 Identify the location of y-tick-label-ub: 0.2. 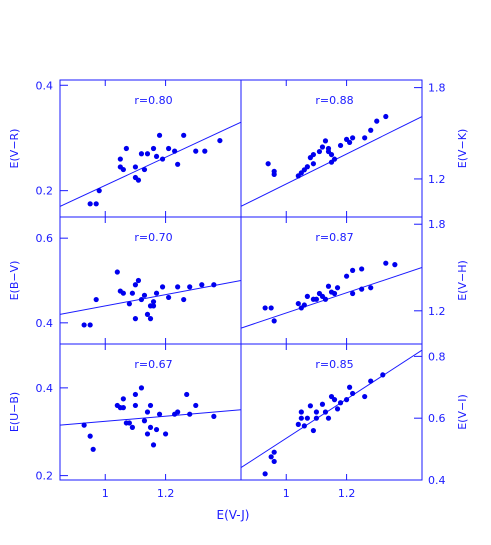
(45, 476).